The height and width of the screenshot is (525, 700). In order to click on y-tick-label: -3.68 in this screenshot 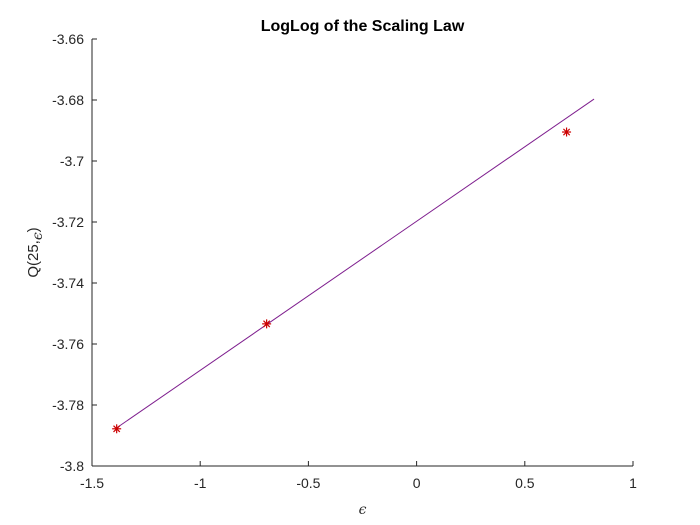, I will do `click(68, 100)`.